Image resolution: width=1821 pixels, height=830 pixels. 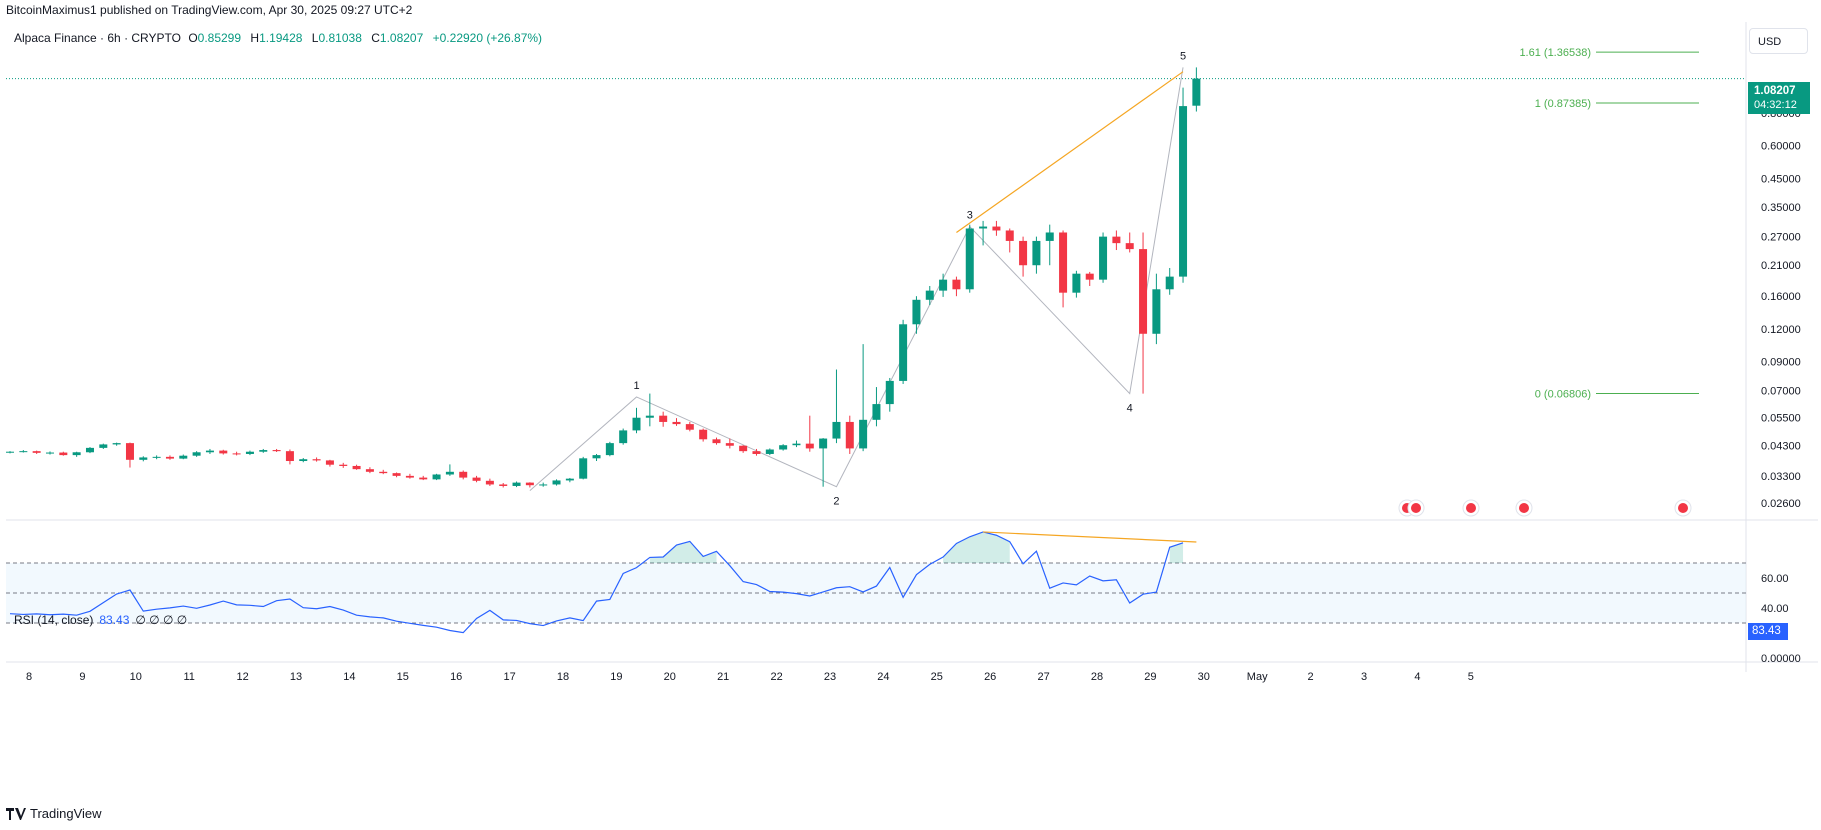 What do you see at coordinates (1778, 41) in the screenshot?
I see `currency-button: USD` at bounding box center [1778, 41].